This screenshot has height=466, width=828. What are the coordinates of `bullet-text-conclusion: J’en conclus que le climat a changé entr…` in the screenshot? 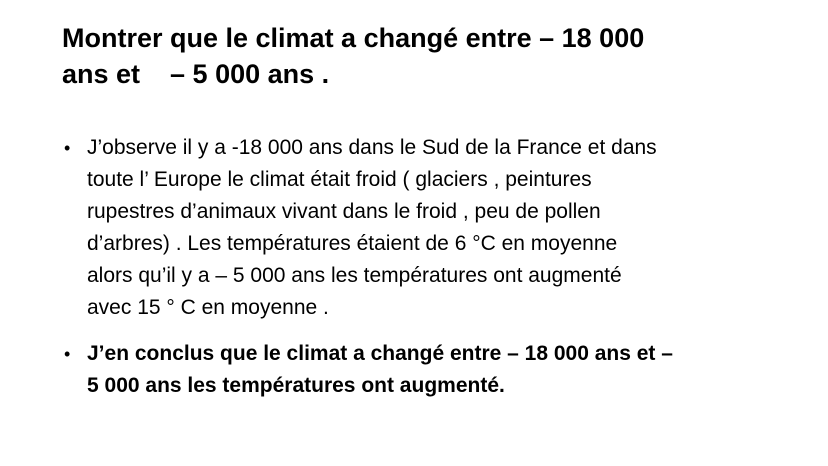 It's located at (380, 369).